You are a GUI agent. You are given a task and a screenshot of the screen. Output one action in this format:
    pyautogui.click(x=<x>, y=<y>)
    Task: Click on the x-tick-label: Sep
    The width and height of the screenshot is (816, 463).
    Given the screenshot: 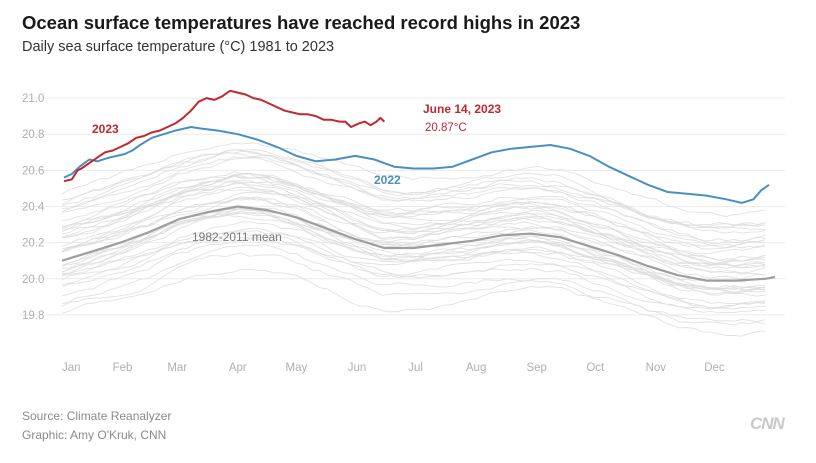 What is the action you would take?
    pyautogui.click(x=536, y=368)
    